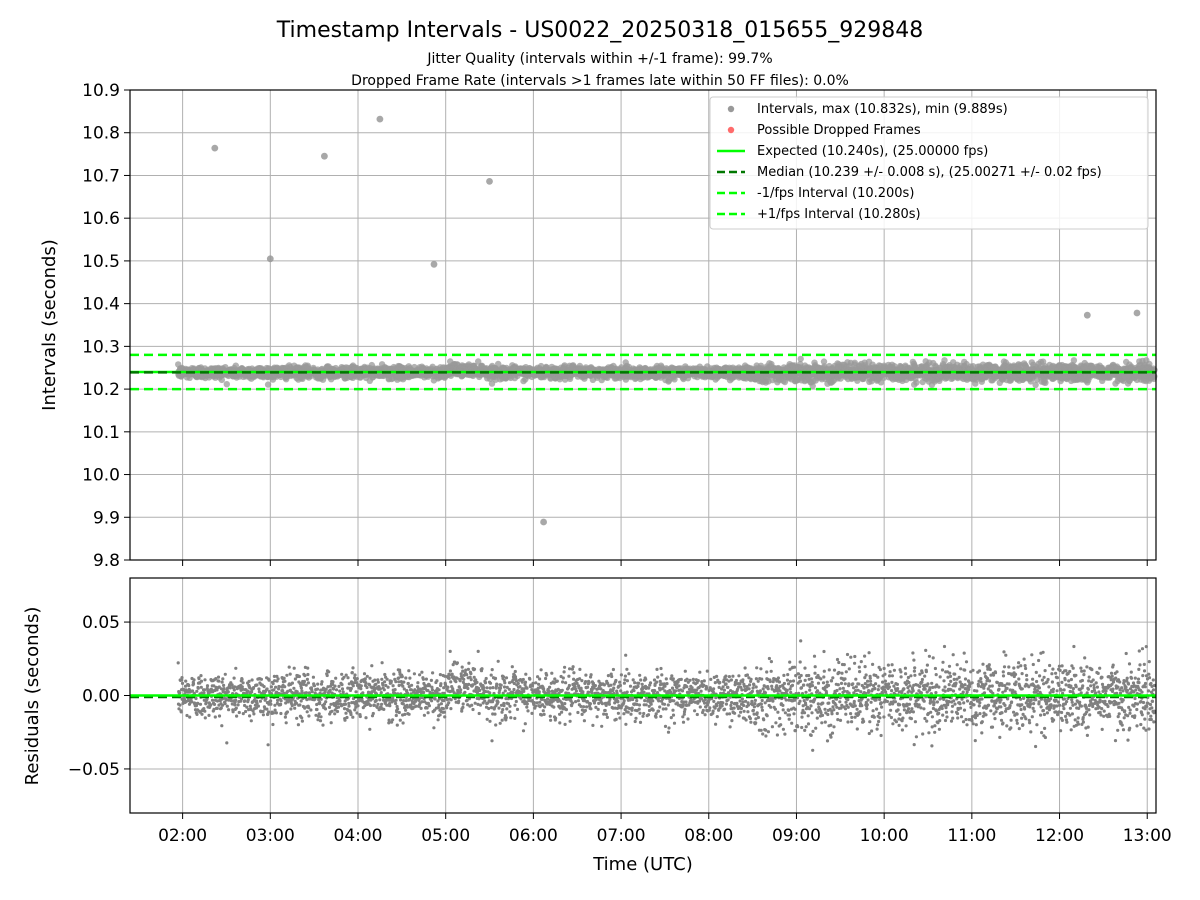 This screenshot has height=900, width=1200. What do you see at coordinates (731, 130) in the screenshot?
I see `legend-marker-dropped` at bounding box center [731, 130].